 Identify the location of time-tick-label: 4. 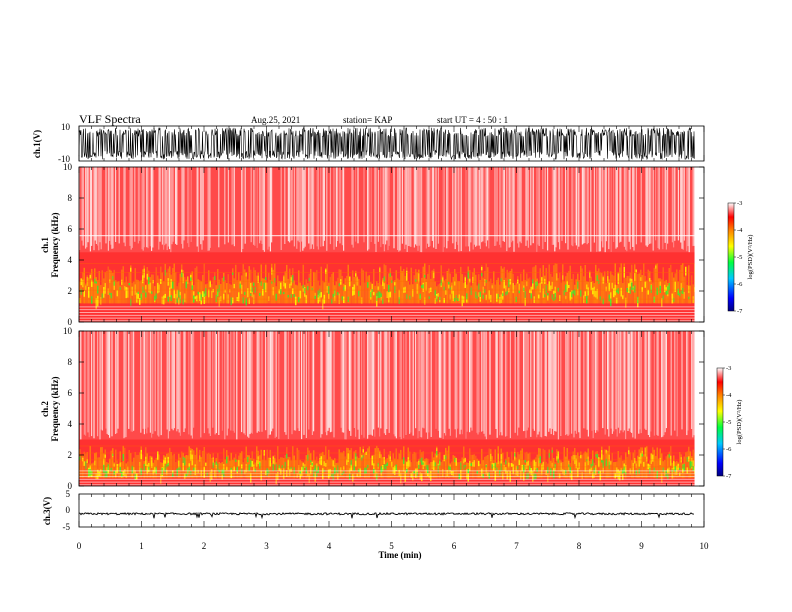
(329, 546).